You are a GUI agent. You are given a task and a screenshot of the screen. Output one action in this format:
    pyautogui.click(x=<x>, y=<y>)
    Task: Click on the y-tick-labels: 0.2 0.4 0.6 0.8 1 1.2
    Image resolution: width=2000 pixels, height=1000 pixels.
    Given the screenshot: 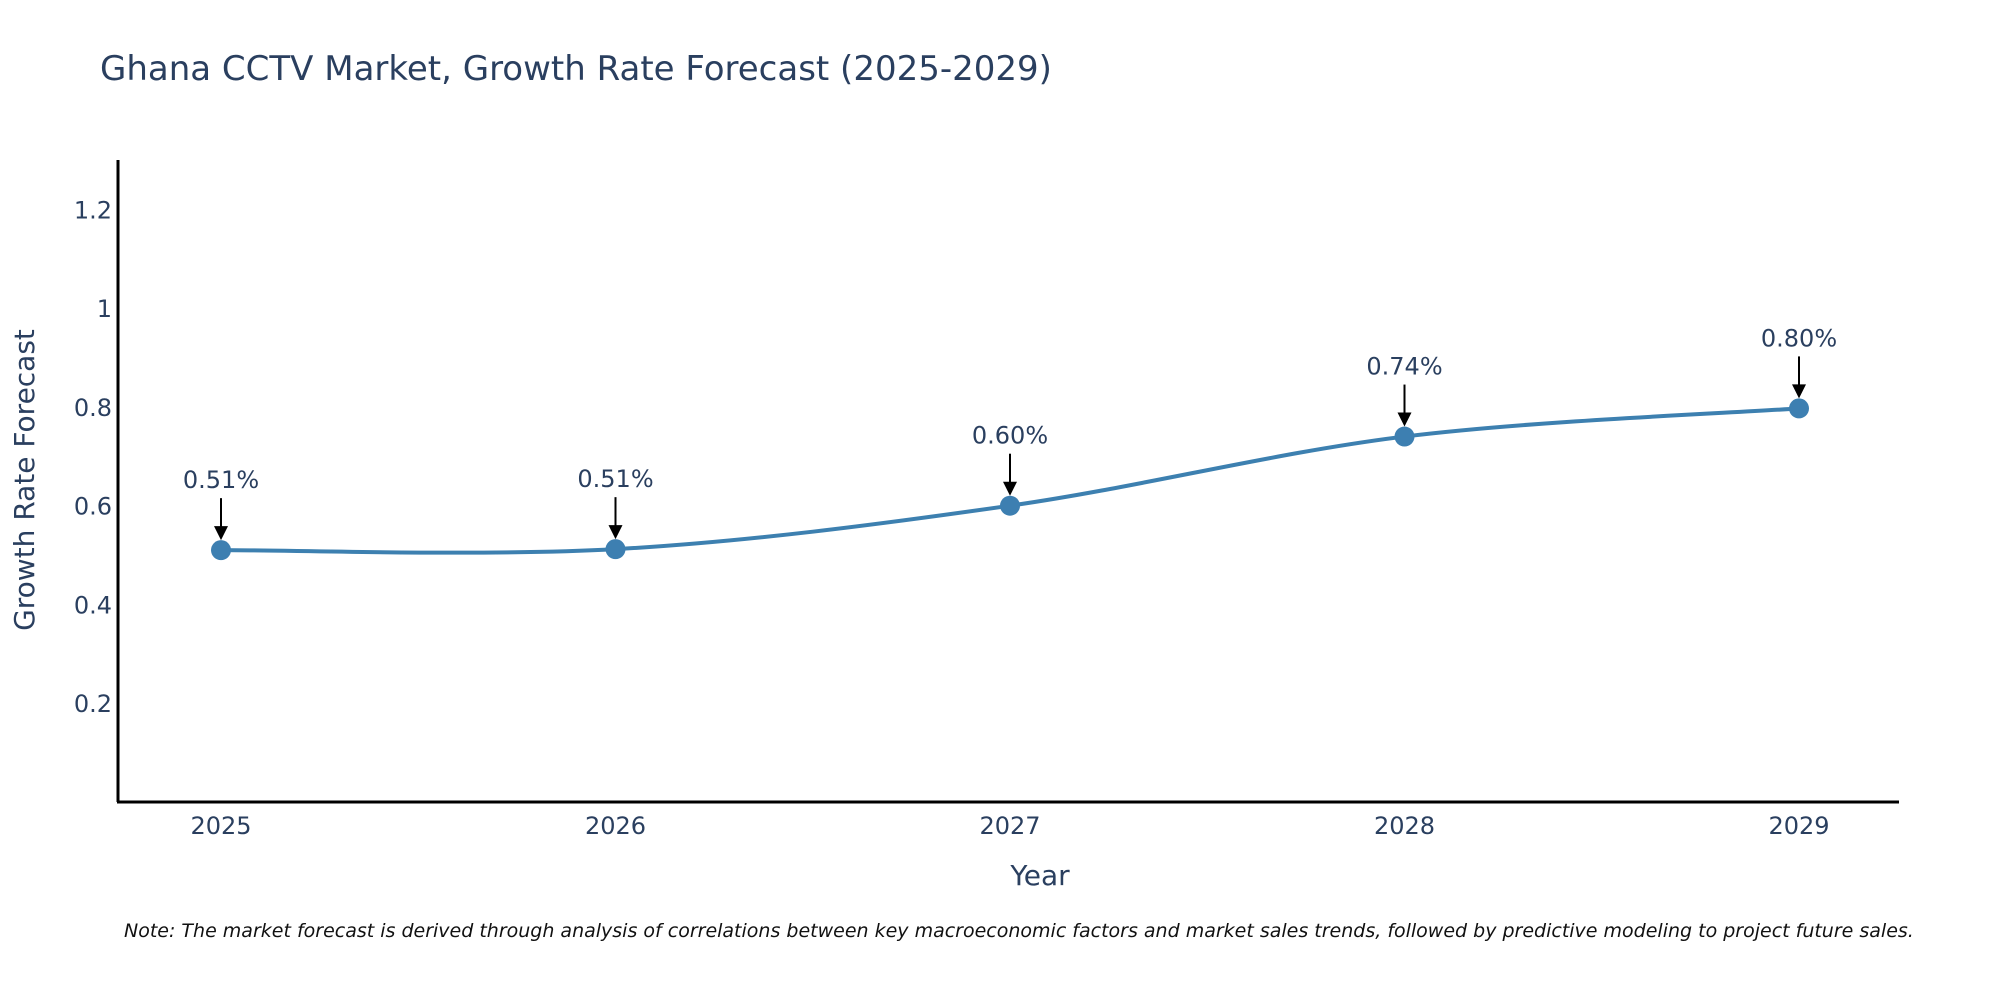 What is the action you would take?
    pyautogui.click(x=93, y=457)
    